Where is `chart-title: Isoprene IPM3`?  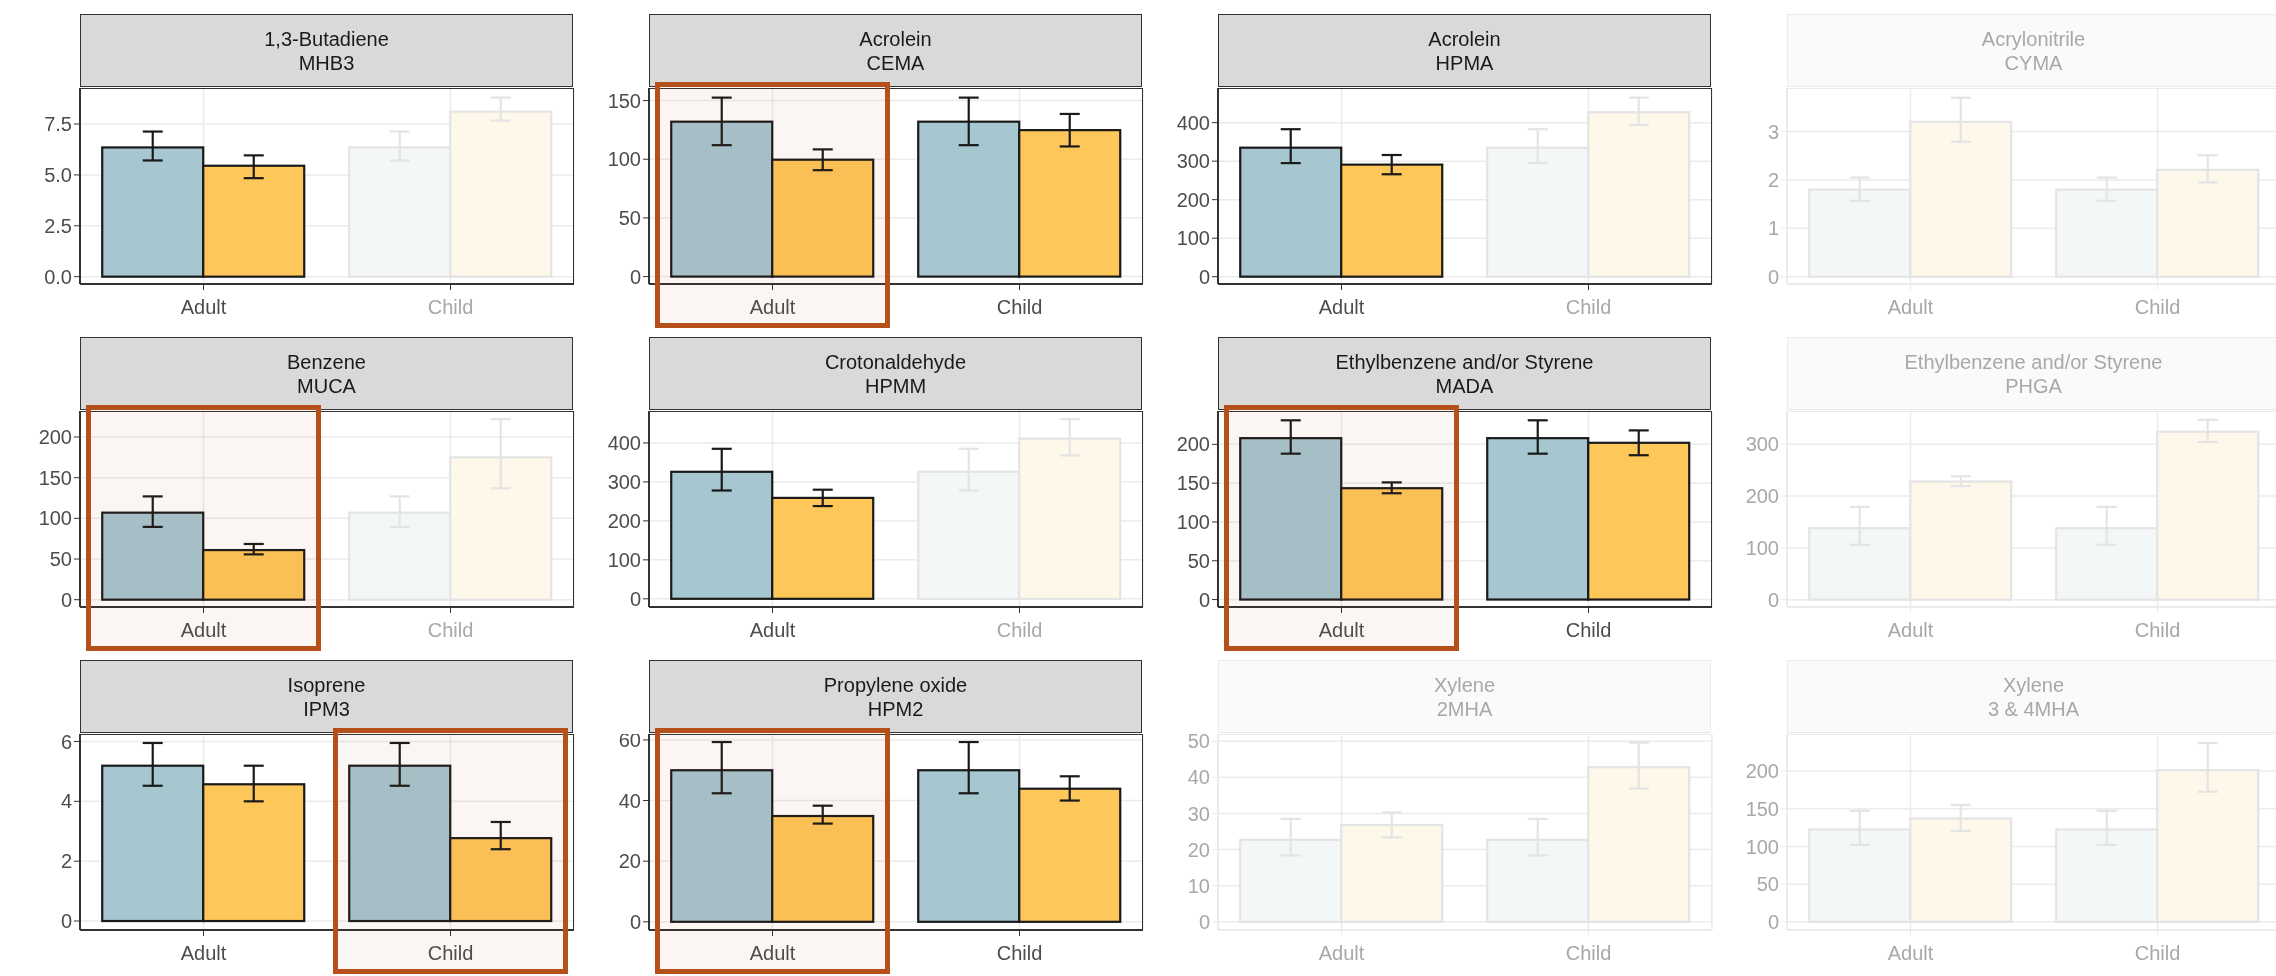
chart-title: Isoprene IPM3 is located at coordinates (326, 696).